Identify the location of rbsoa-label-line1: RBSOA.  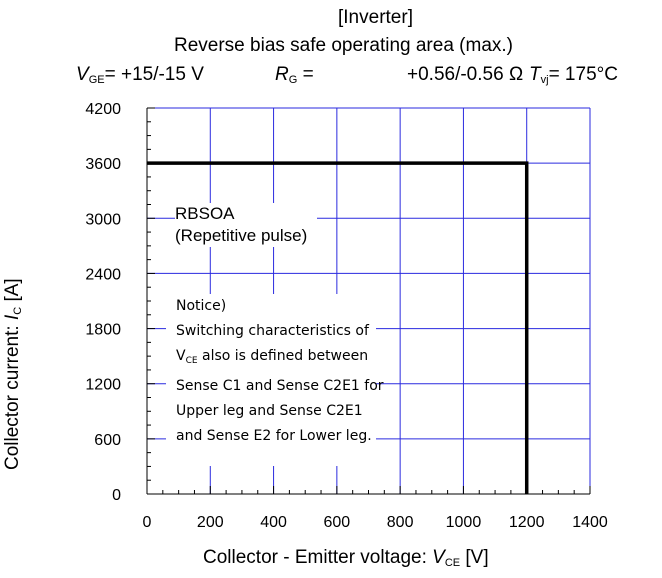
(205, 213).